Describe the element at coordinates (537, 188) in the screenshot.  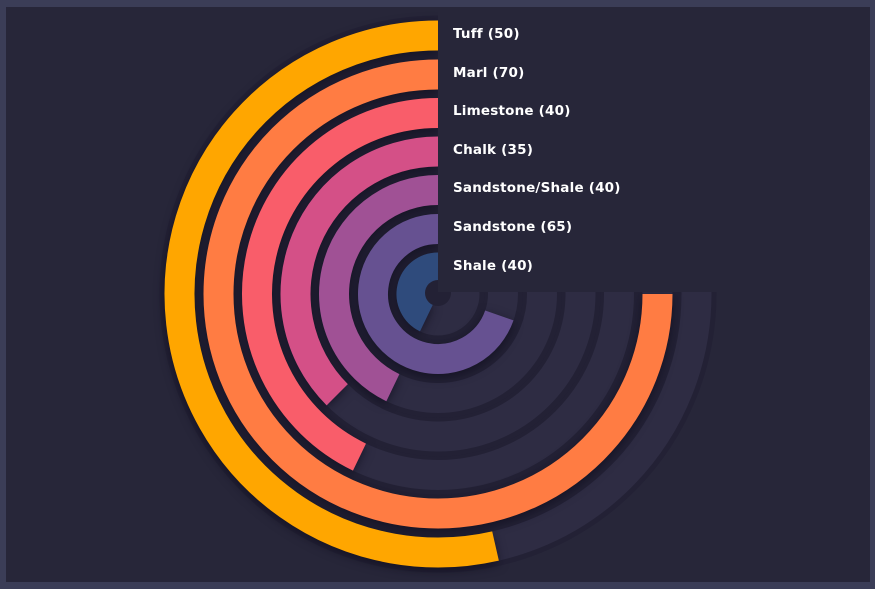
I see `ring-label-sandstone-shale: Sandstone/Shale (40)` at that location.